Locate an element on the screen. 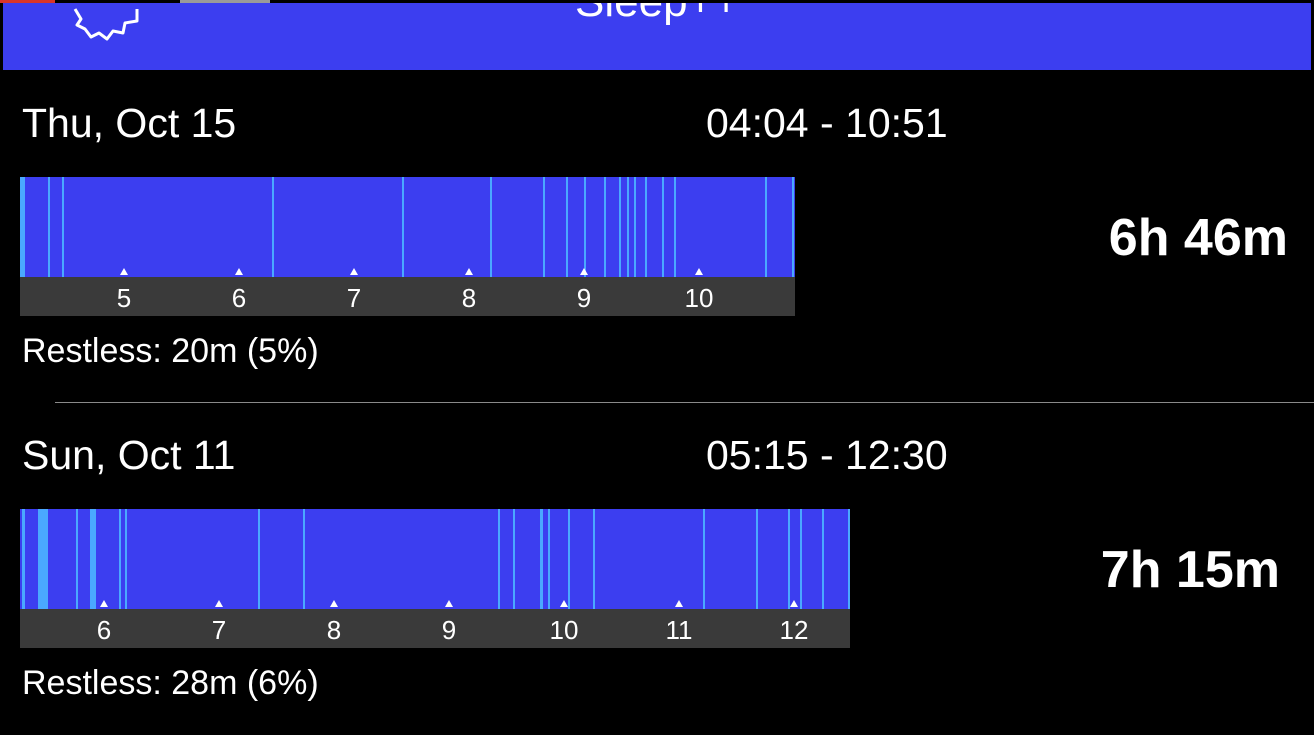  tick-label: 5 is located at coordinates (124, 298).